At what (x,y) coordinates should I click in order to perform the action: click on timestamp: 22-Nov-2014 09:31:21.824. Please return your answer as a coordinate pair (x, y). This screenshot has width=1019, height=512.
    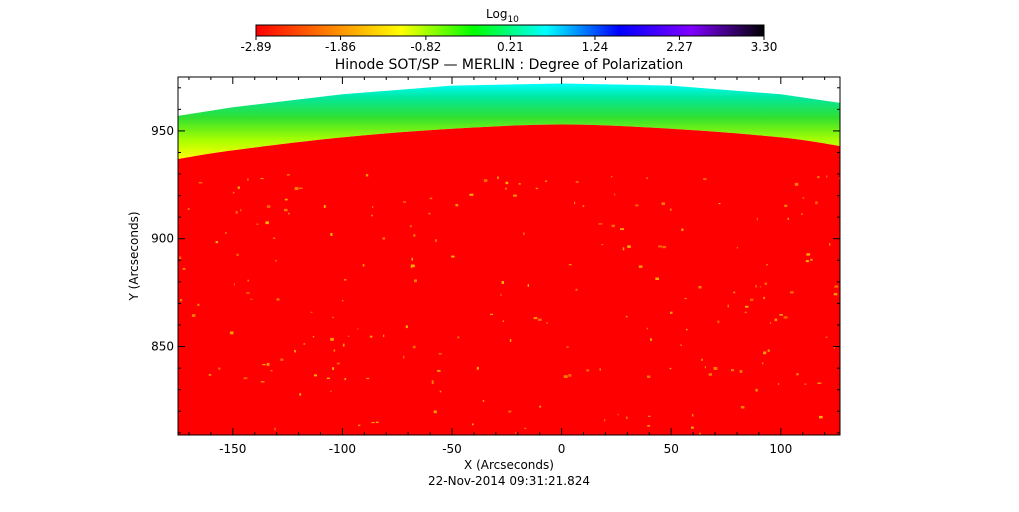
    Looking at the image, I should click on (509, 481).